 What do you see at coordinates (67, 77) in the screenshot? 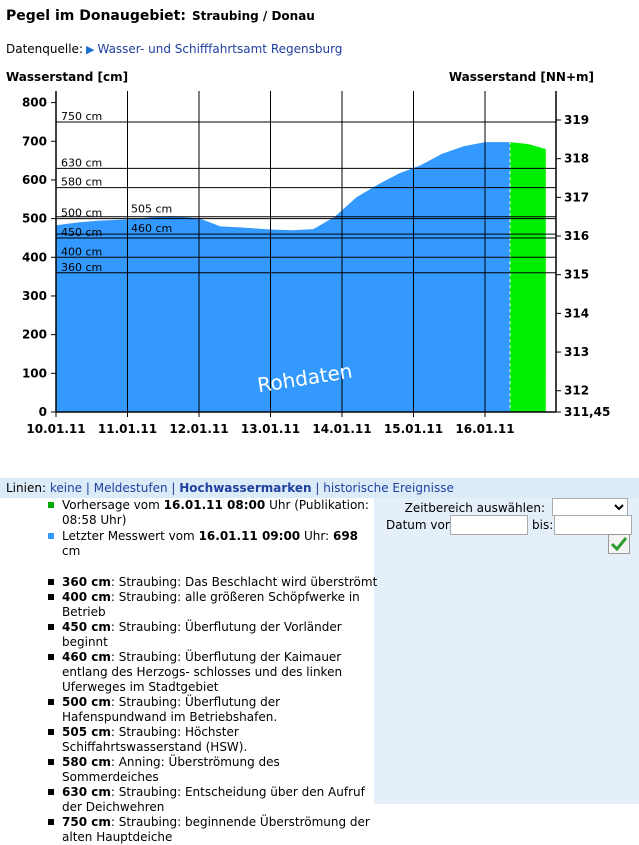
I see `y-axis-left-title: Wasserstand [cm]` at bounding box center [67, 77].